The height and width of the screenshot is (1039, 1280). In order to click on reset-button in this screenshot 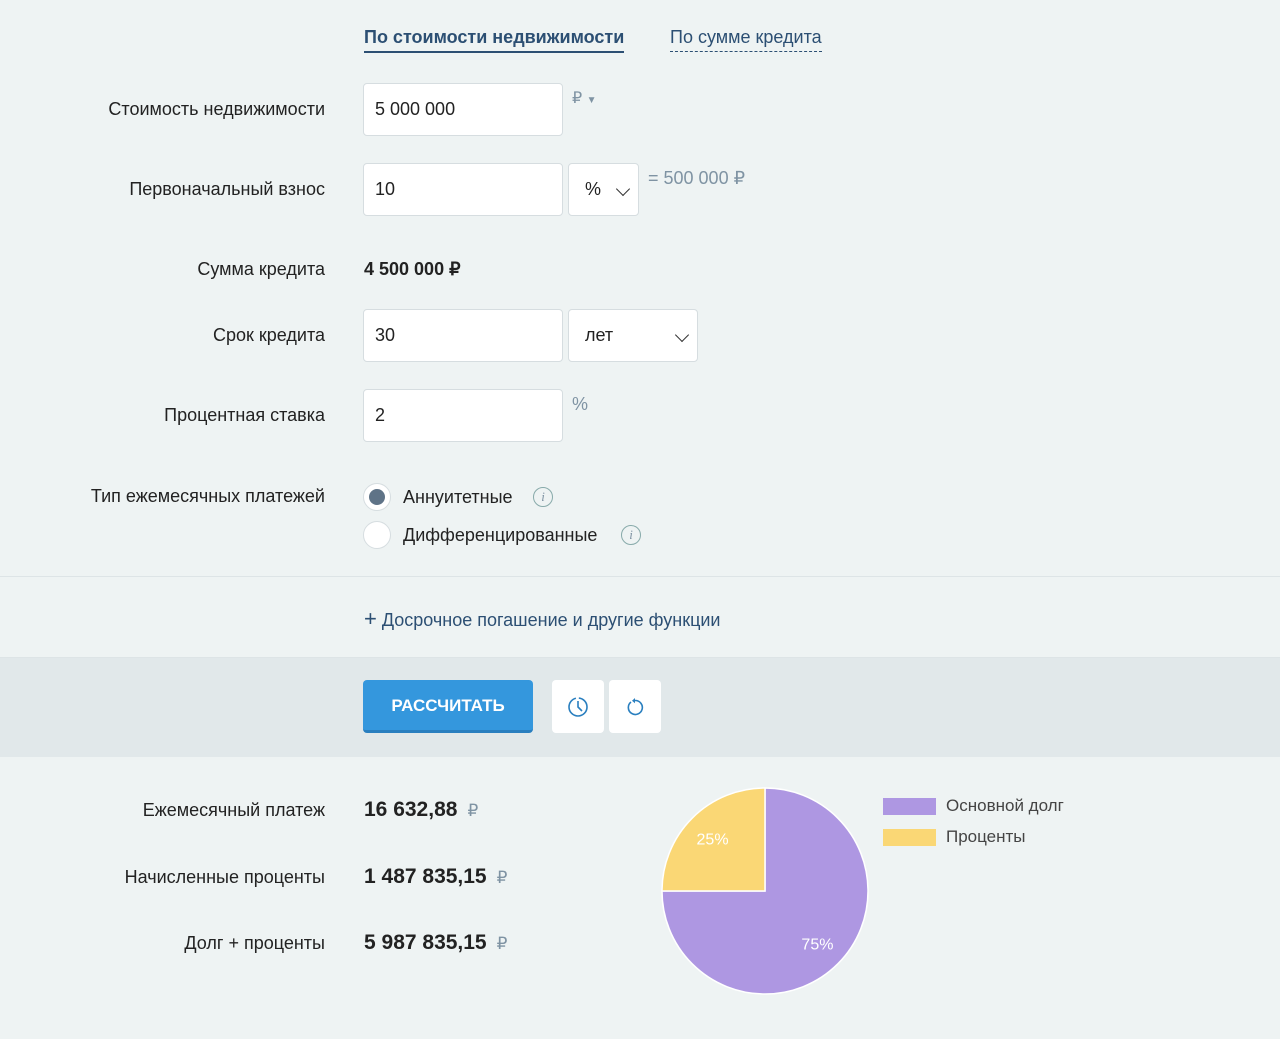, I will do `click(635, 706)`.